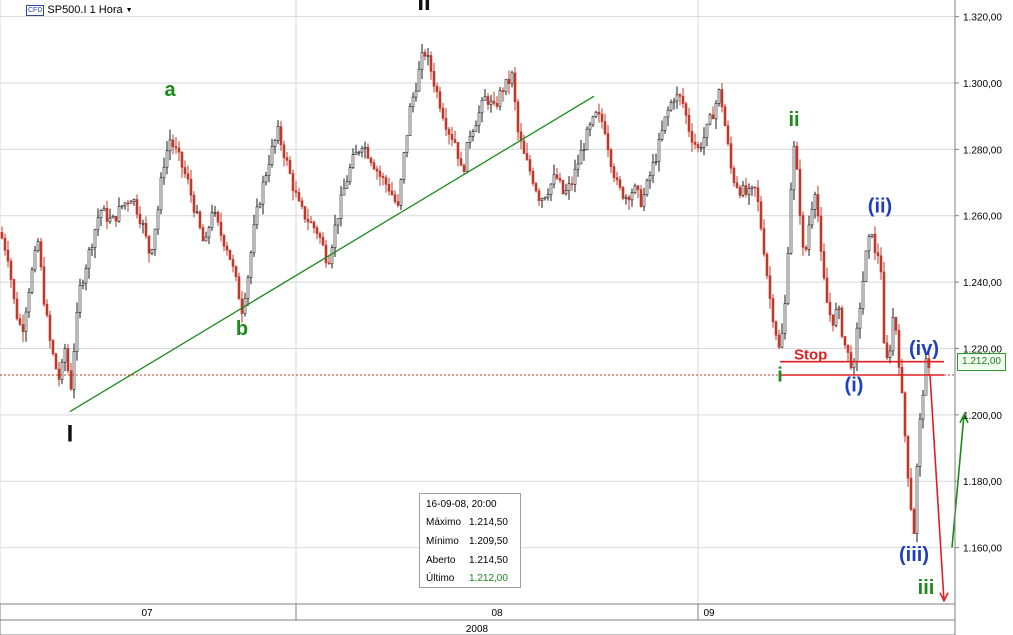 This screenshot has width=1013, height=635. I want to click on wave-label-10: (iv), so click(924, 349).